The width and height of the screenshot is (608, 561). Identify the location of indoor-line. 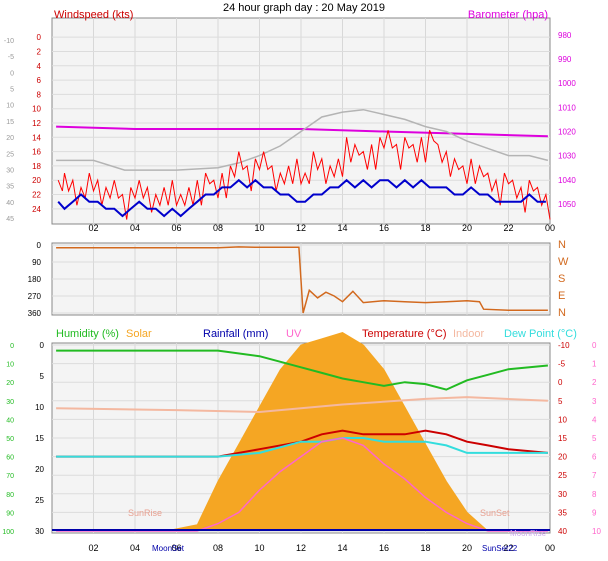
(302, 405).